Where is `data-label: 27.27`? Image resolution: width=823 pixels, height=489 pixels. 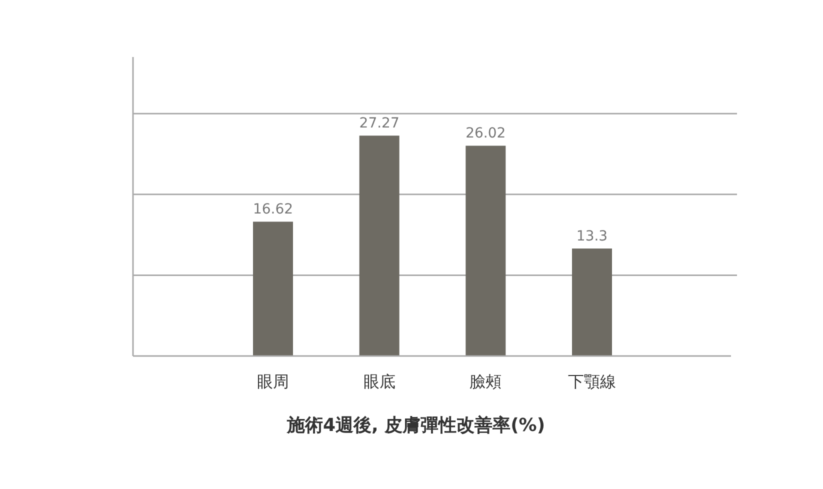
data-label: 27.27 is located at coordinates (379, 124).